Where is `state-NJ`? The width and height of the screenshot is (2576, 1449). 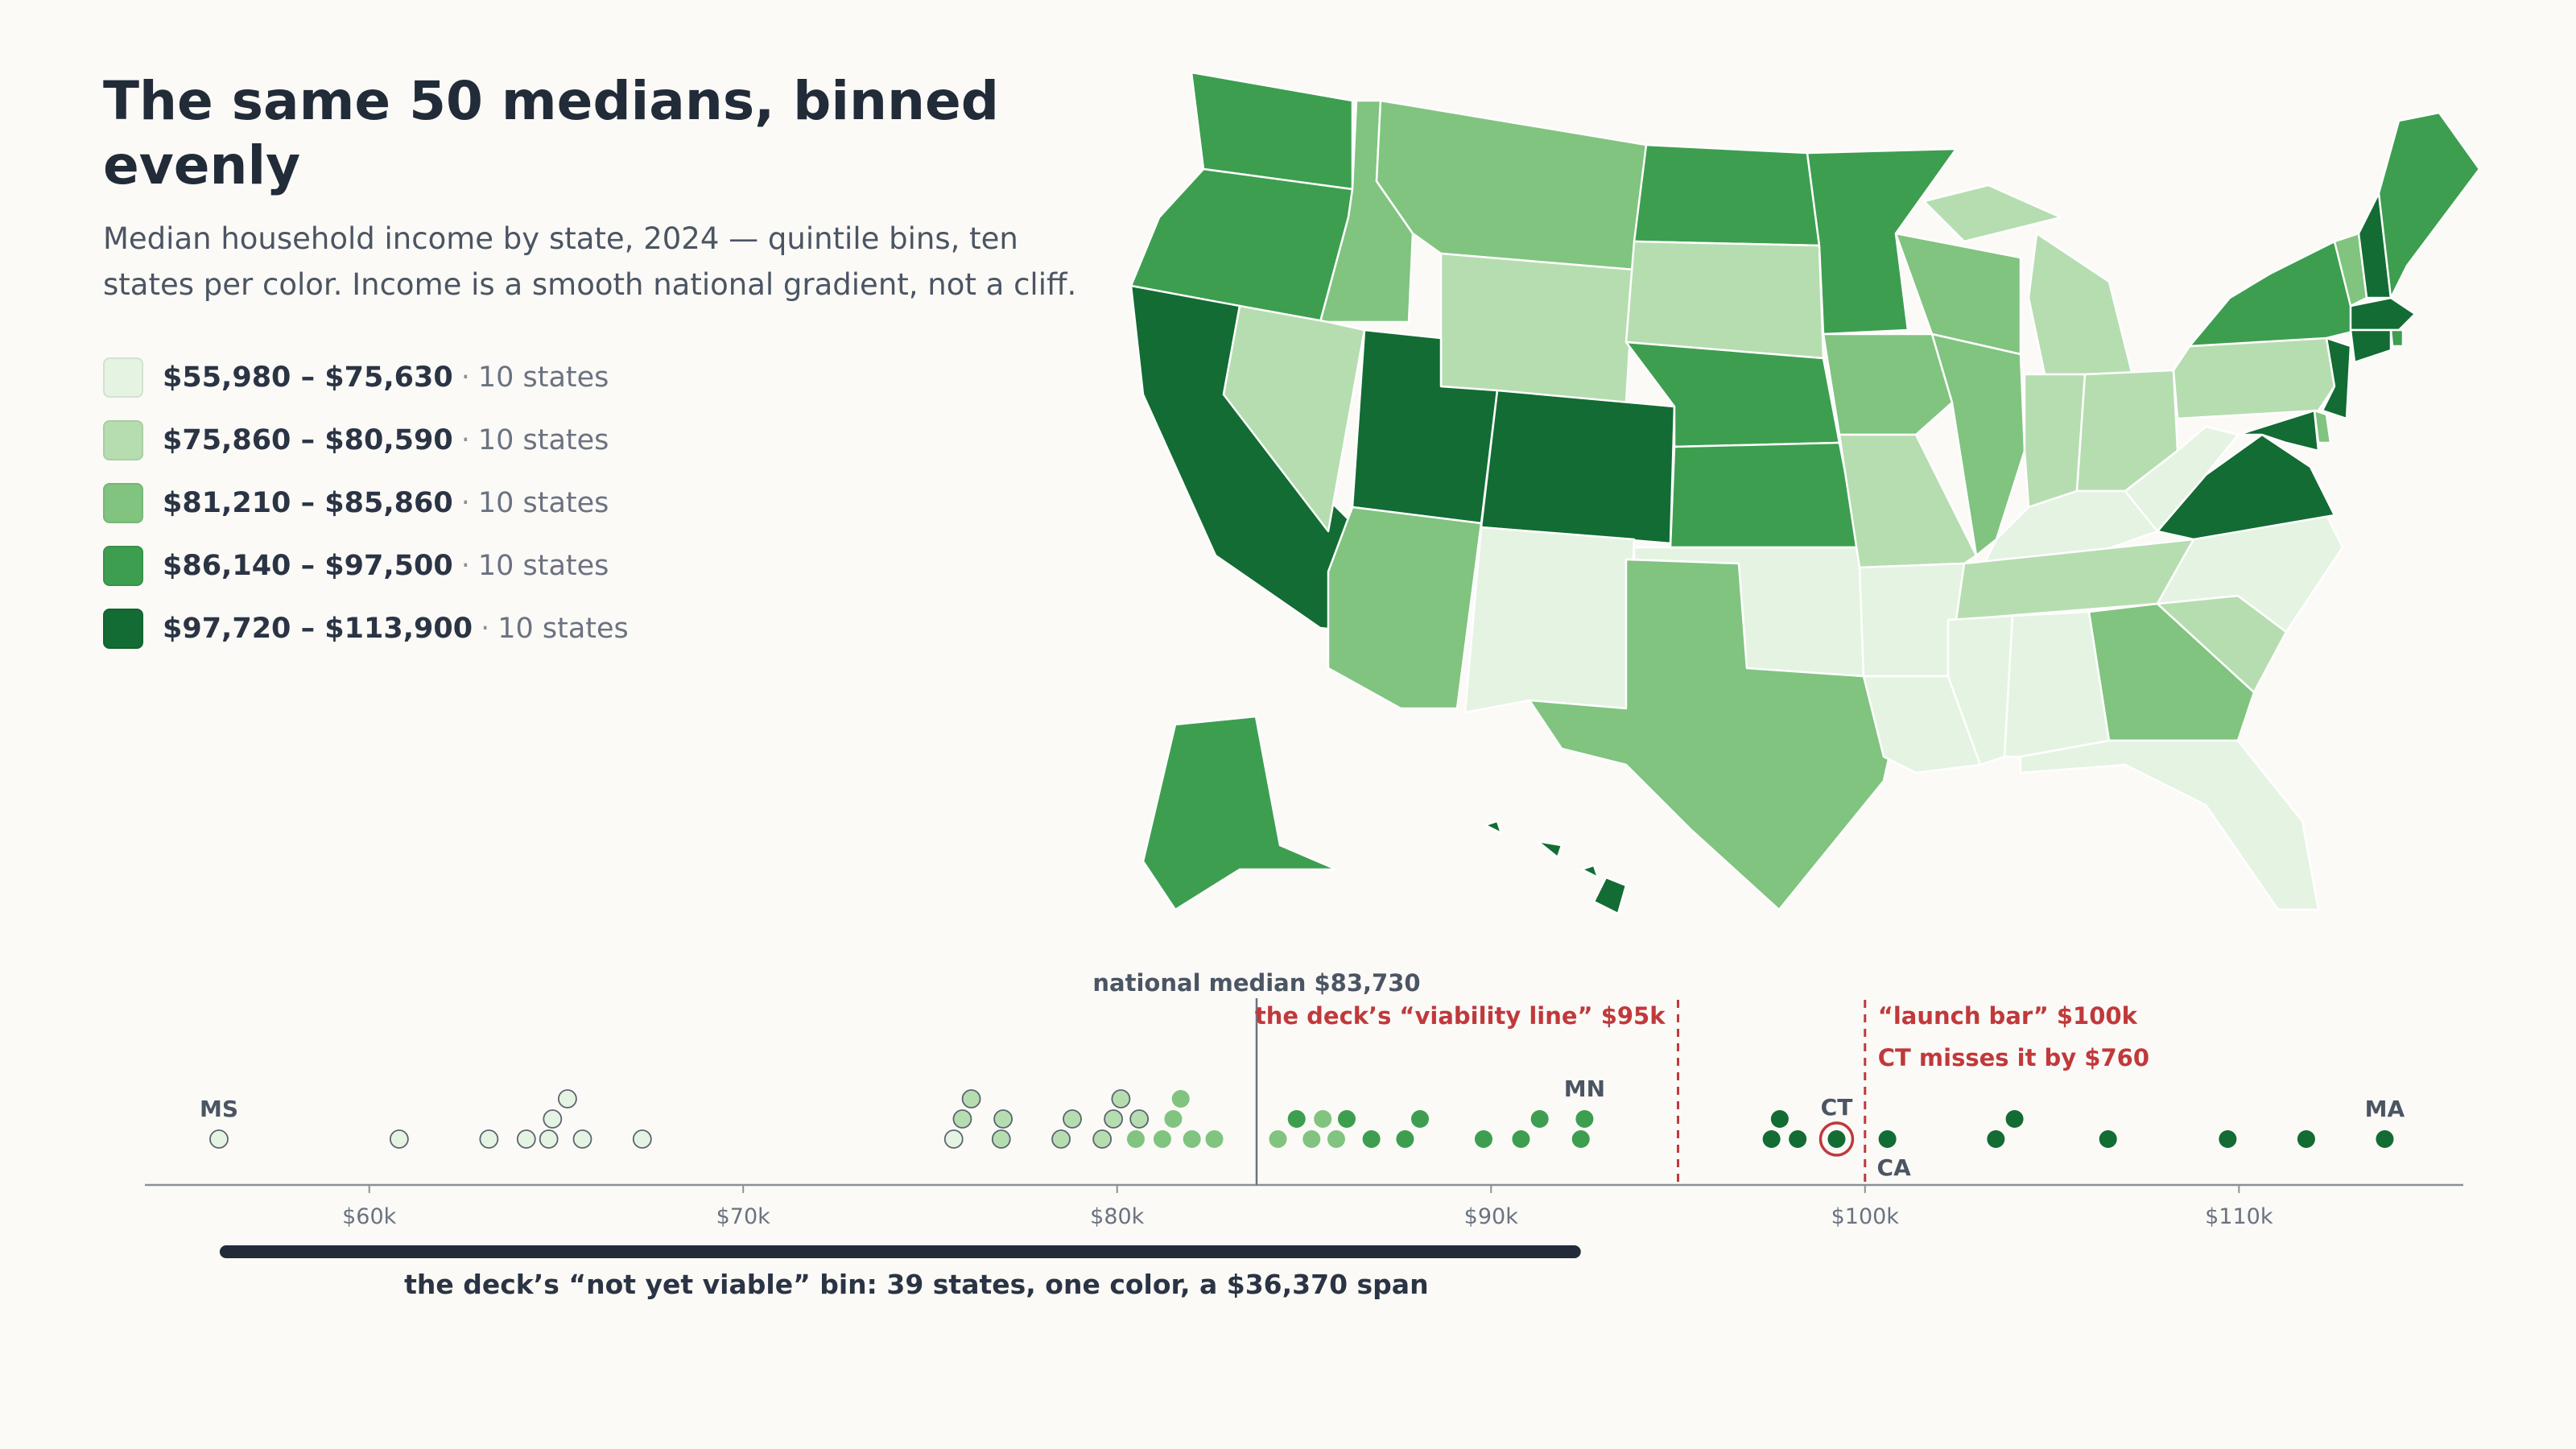
state-NJ is located at coordinates (2336, 378).